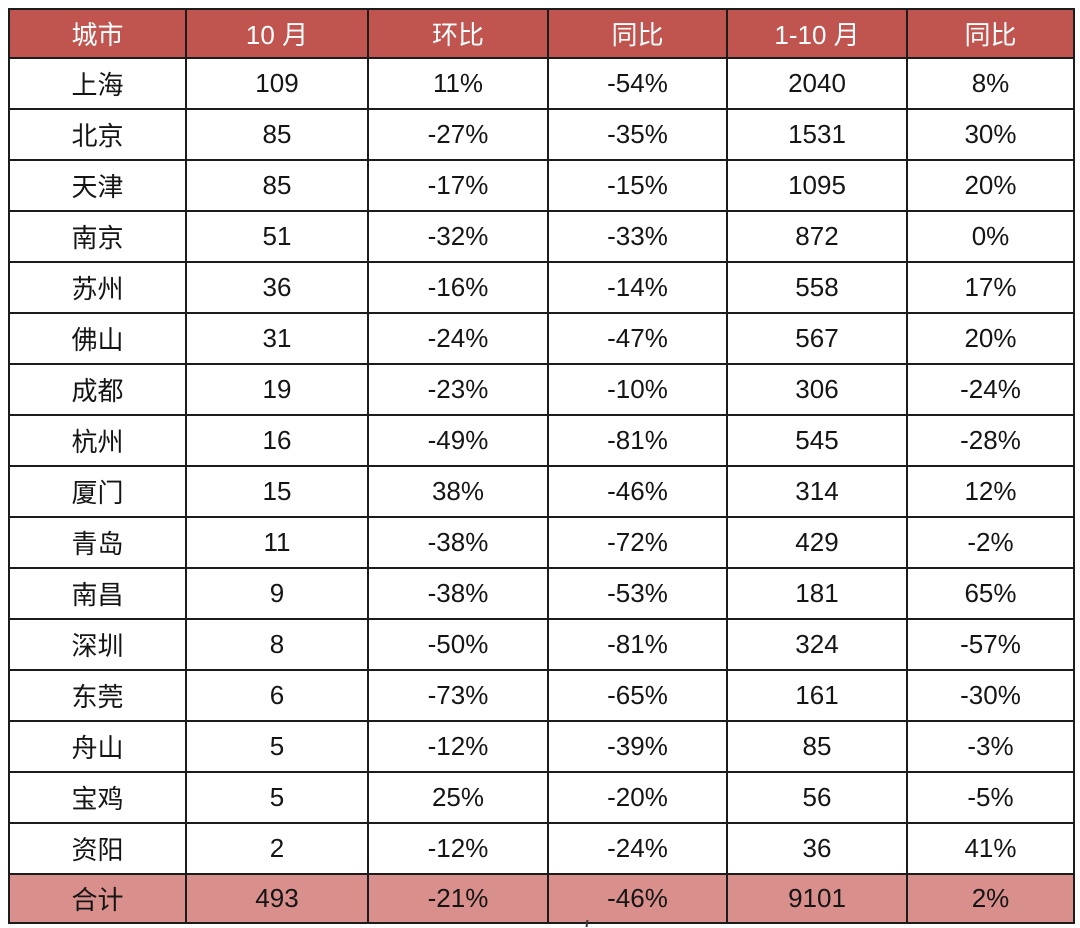  Describe the element at coordinates (817, 898) in the screenshot. I see `total-value-cell: 9101` at that location.